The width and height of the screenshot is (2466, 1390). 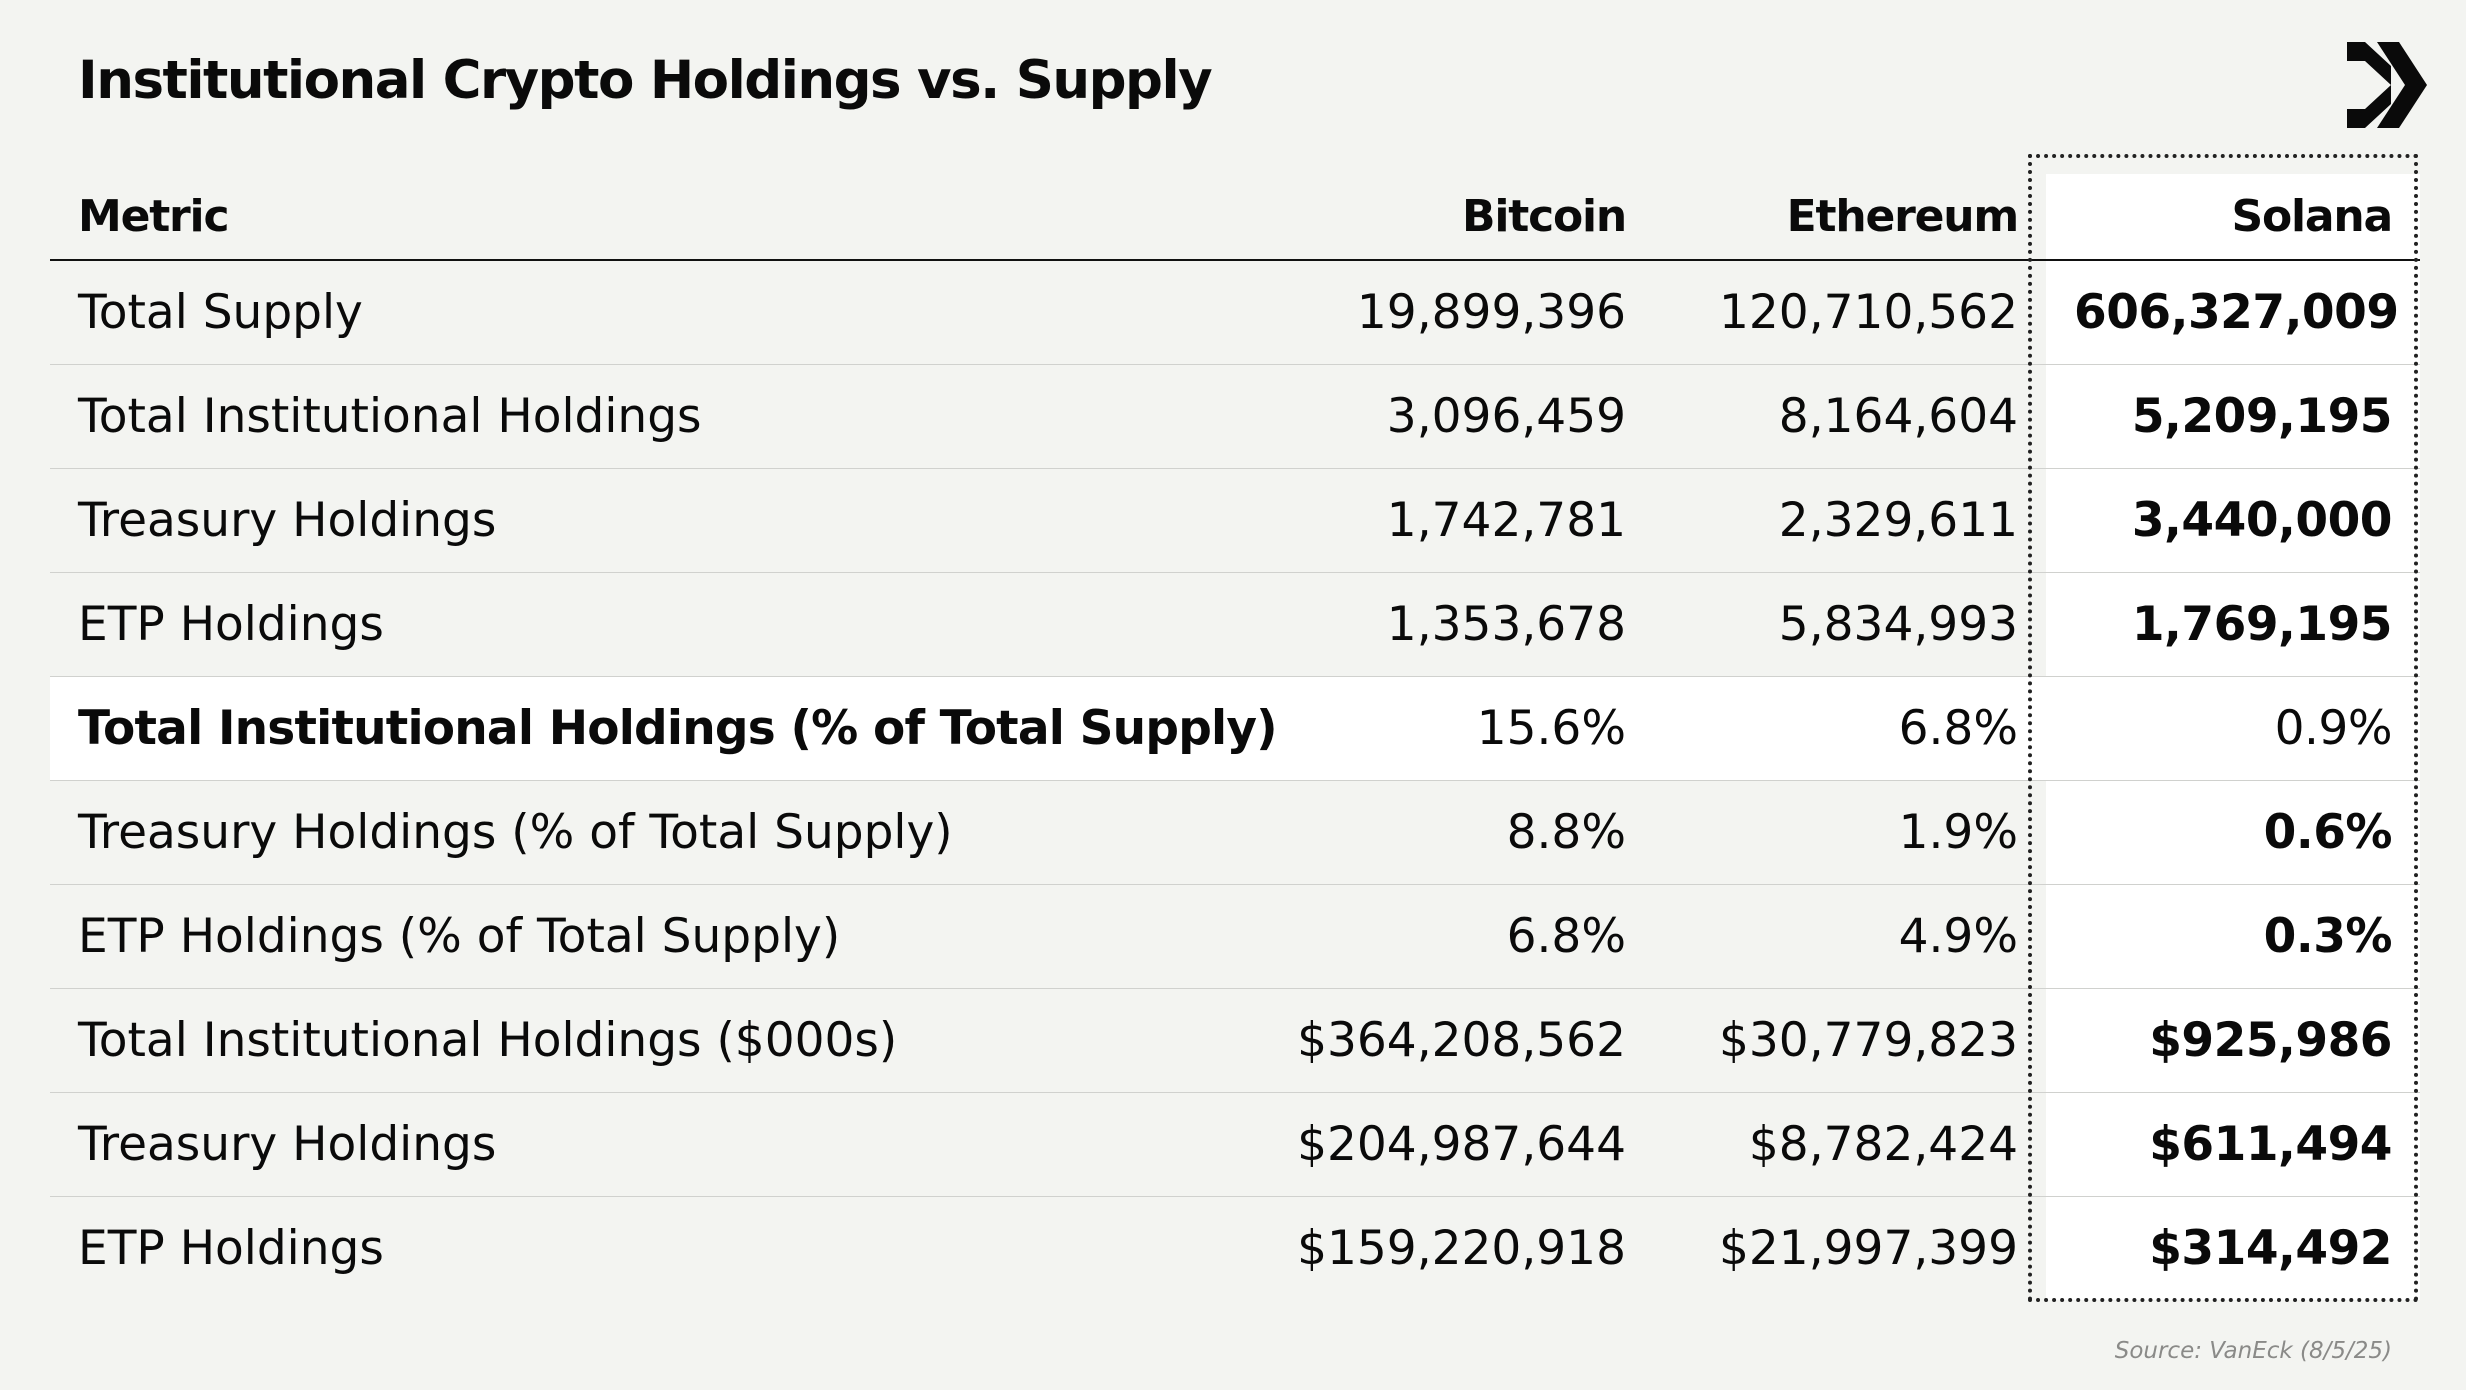 I want to click on ethereum-value: 8,164,604, so click(x=1850, y=416).